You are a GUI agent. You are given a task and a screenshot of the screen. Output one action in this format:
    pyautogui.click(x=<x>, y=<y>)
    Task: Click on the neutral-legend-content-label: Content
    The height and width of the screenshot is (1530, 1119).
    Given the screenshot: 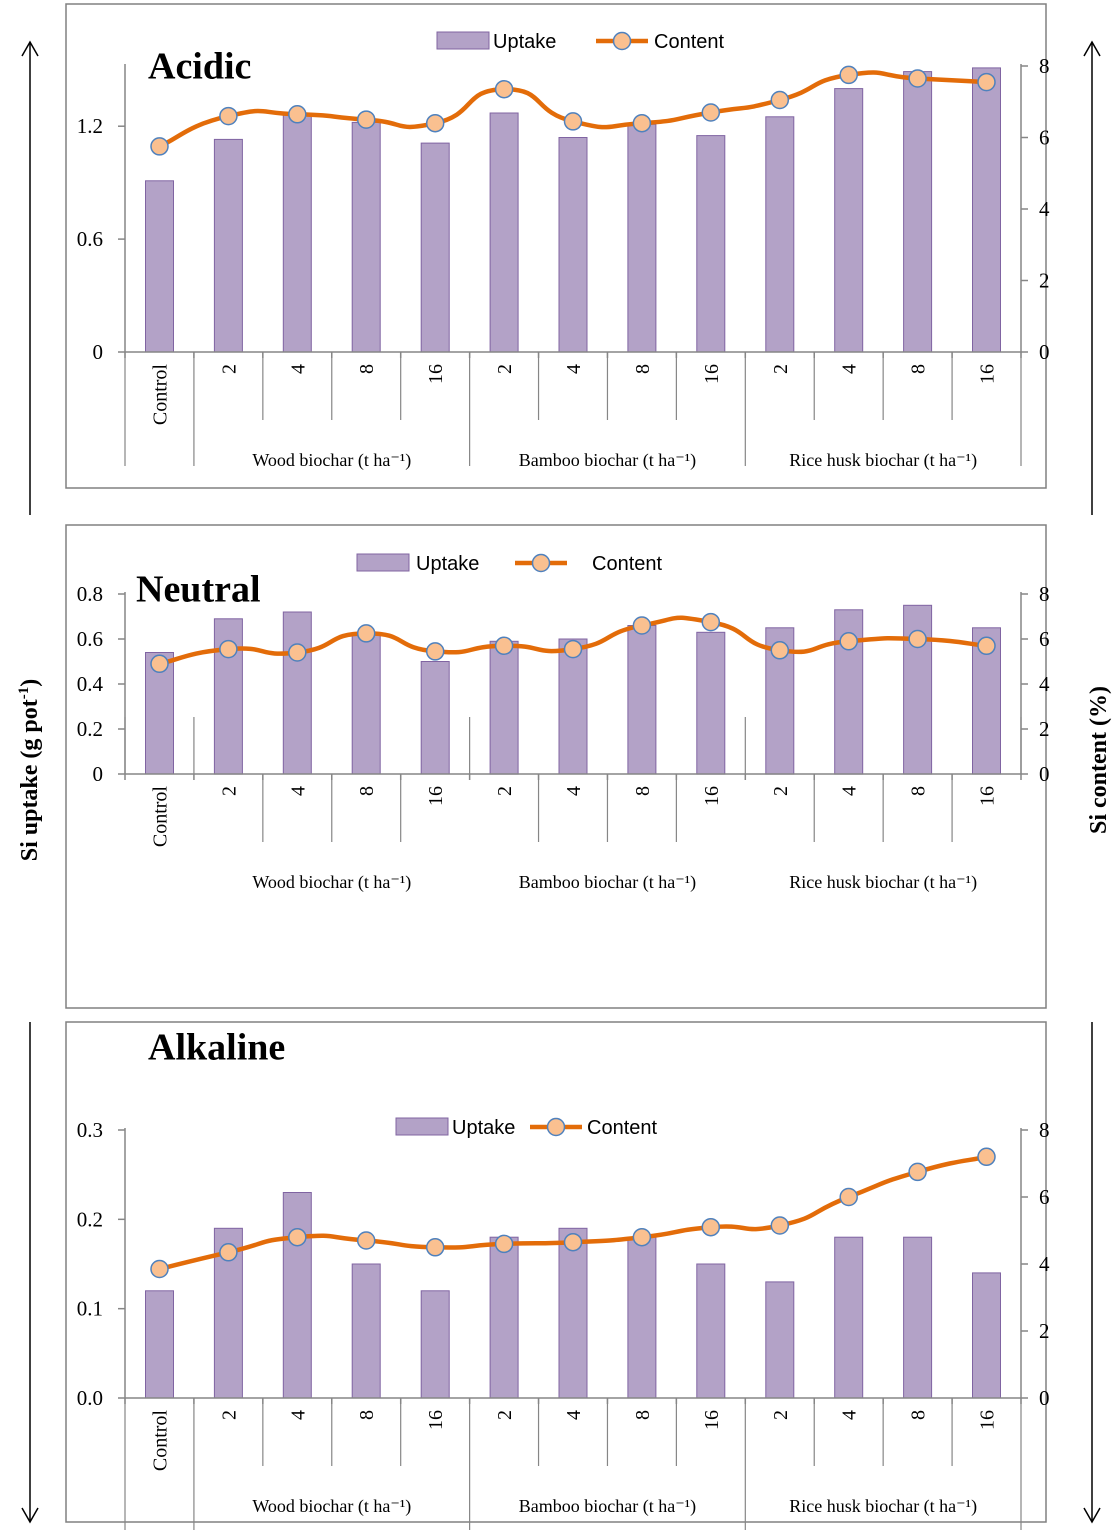 What is the action you would take?
    pyautogui.click(x=627, y=564)
    